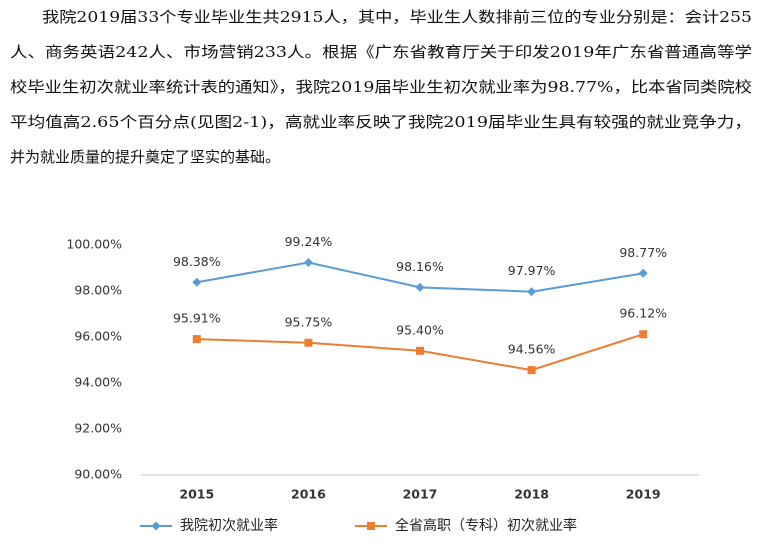 The image size is (767, 550). I want to click on data-label: 98.77%, so click(643, 252).